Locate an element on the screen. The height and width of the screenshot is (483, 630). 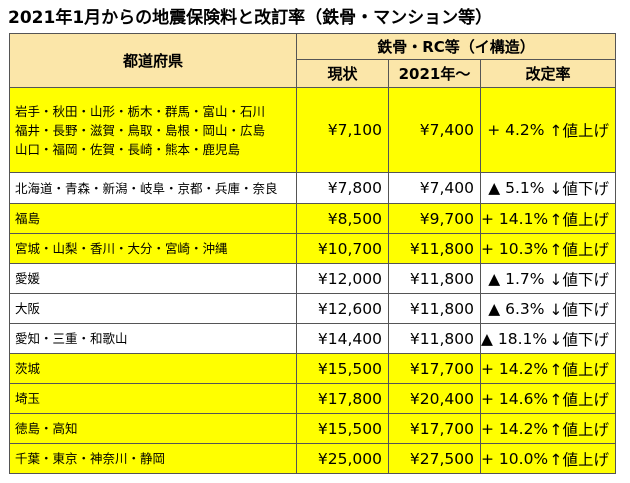
prefecture-line: 福井・長野・滋賀・鳥取・島根・岡山・広島 is located at coordinates (140, 130).